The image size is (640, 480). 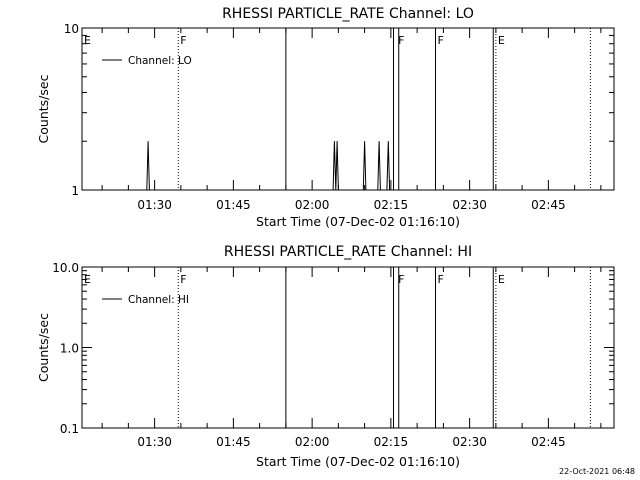 What do you see at coordinates (71, 29) in the screenshot?
I see `y-tick-label: 10` at bounding box center [71, 29].